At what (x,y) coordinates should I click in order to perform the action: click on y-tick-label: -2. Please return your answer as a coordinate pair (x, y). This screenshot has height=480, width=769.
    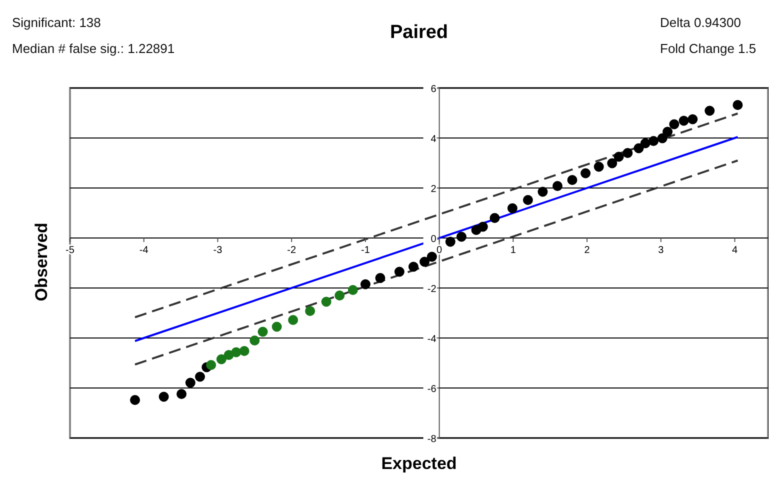
    Looking at the image, I should click on (432, 289).